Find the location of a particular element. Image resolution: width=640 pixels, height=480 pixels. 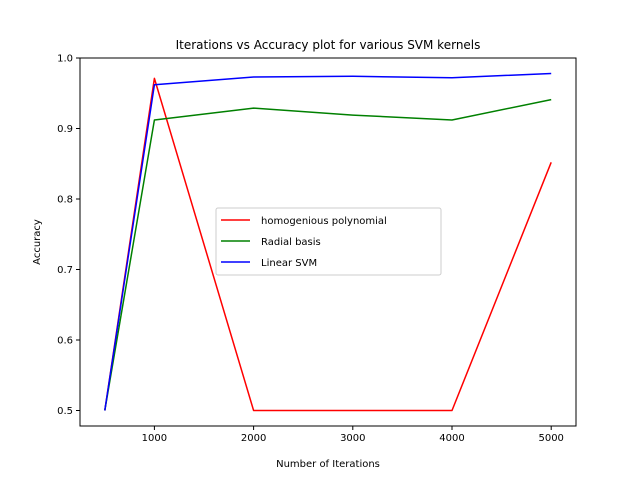

y-tick-label: 0.5 is located at coordinates (65, 411).